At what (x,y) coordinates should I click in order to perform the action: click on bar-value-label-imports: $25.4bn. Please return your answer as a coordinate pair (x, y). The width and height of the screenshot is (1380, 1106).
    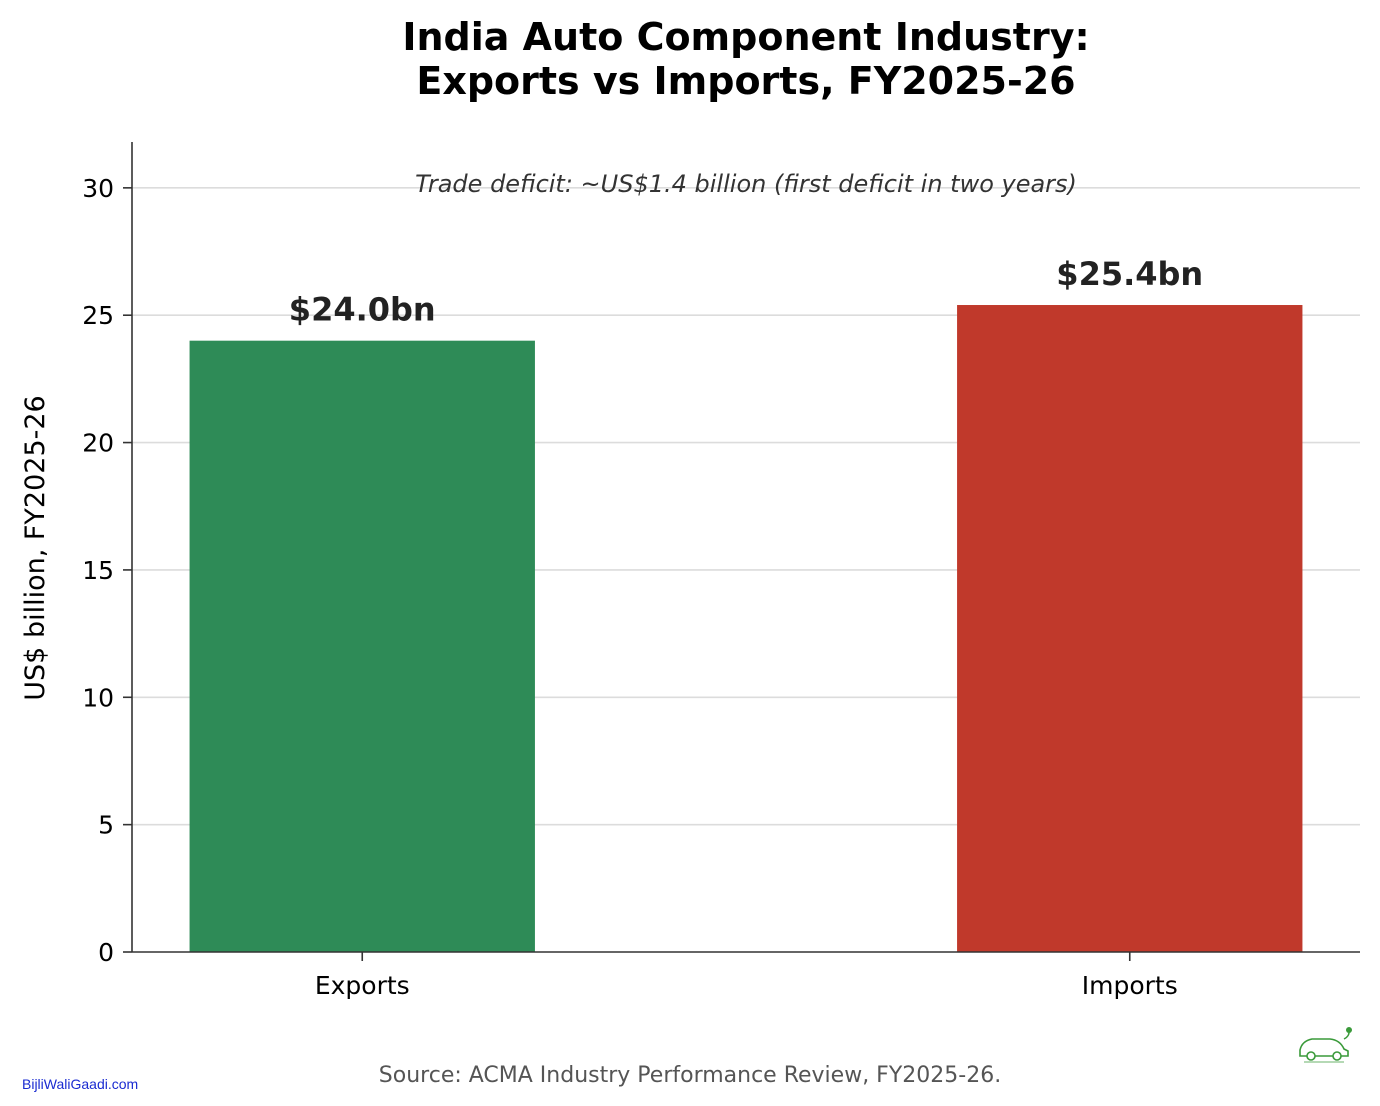
    Looking at the image, I should click on (1129, 274).